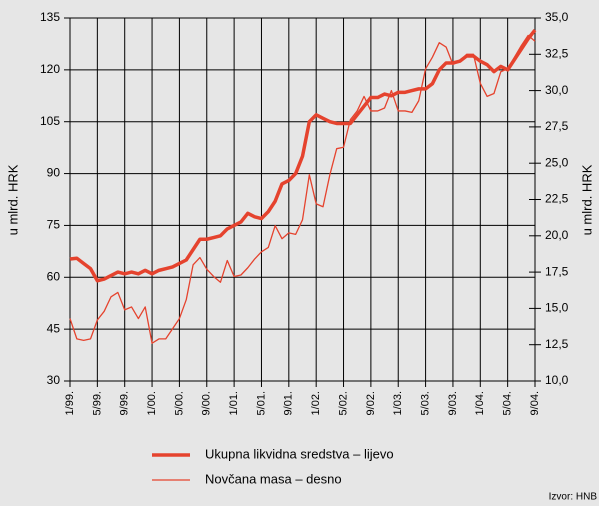 Image resolution: width=599 pixels, height=506 pixels. I want to click on y-axis-title: u mlrd. HRK, so click(12, 199).